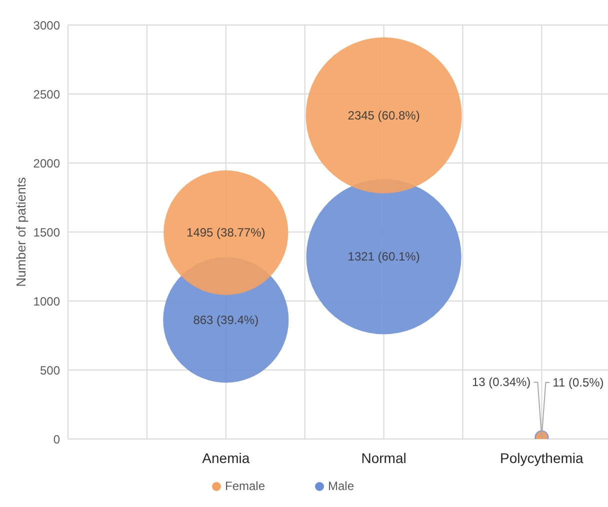  What do you see at coordinates (46, 25) in the screenshot?
I see `y-tick-label: 3000` at bounding box center [46, 25].